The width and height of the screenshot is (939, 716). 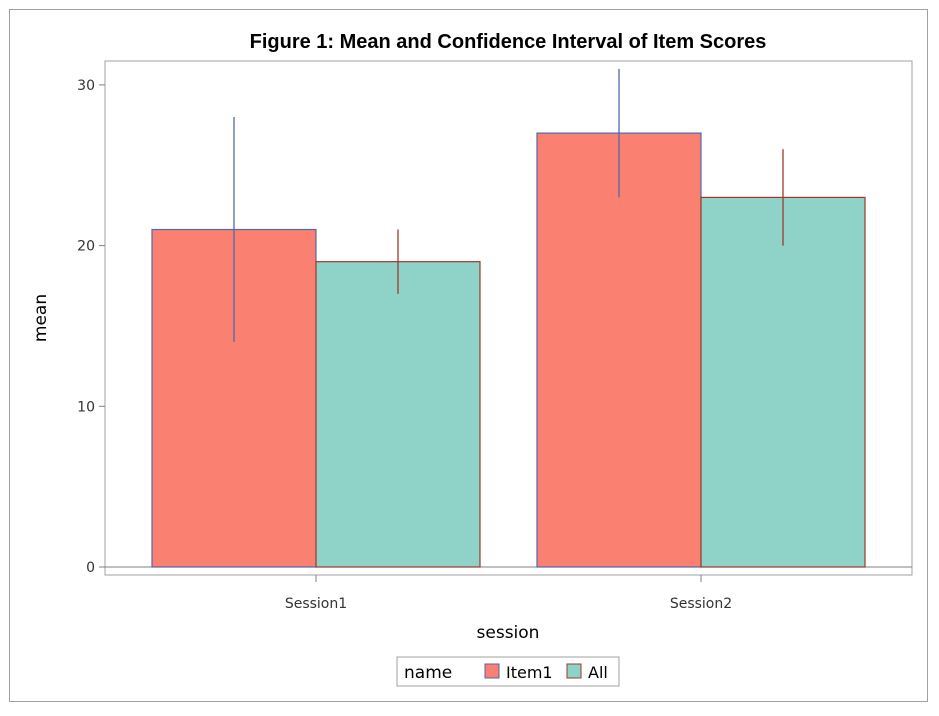 What do you see at coordinates (574, 671) in the screenshot?
I see `legend-swatch-all` at bounding box center [574, 671].